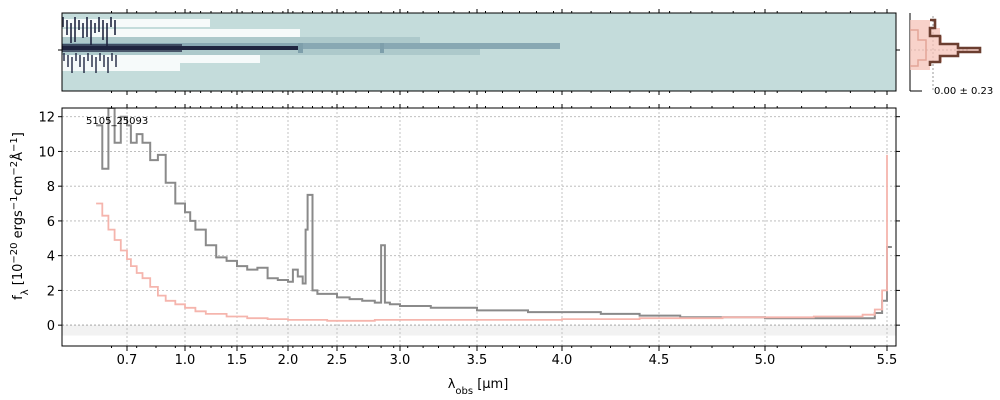  What do you see at coordinates (400, 360) in the screenshot?
I see `x-tick-label: 3.0` at bounding box center [400, 360].